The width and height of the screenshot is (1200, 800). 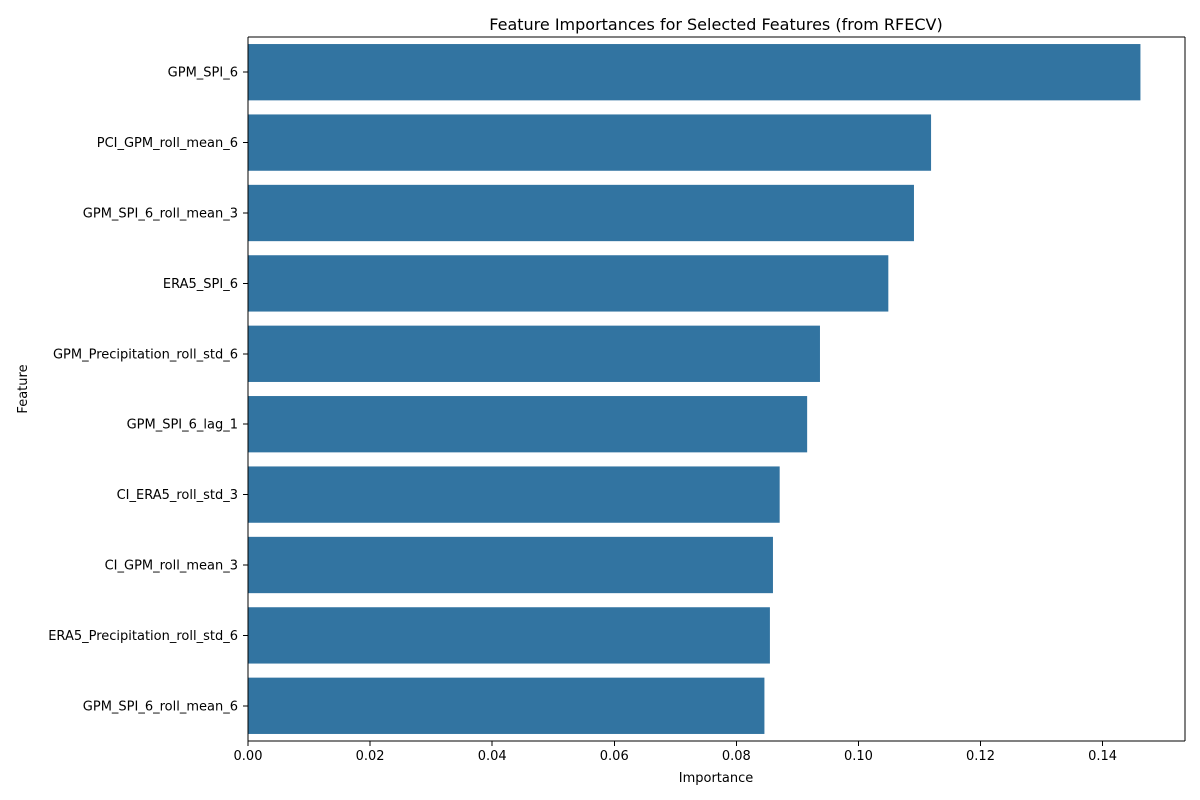 What do you see at coordinates (736, 756) in the screenshot?
I see `x-tick-label-5: 0.08` at bounding box center [736, 756].